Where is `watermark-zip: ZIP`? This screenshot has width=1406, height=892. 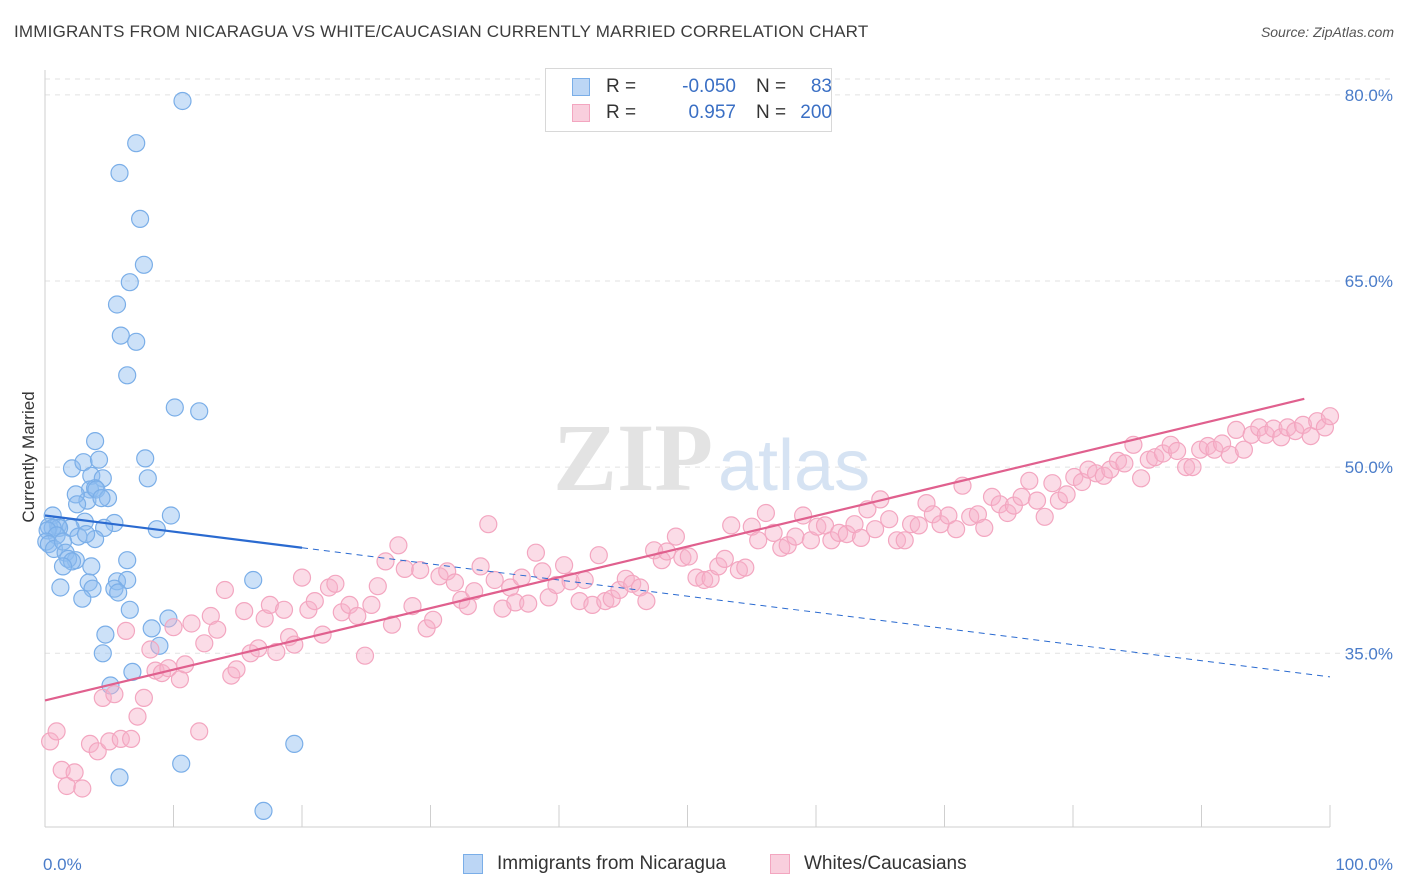 watermark-zip: ZIP is located at coordinates (633, 457).